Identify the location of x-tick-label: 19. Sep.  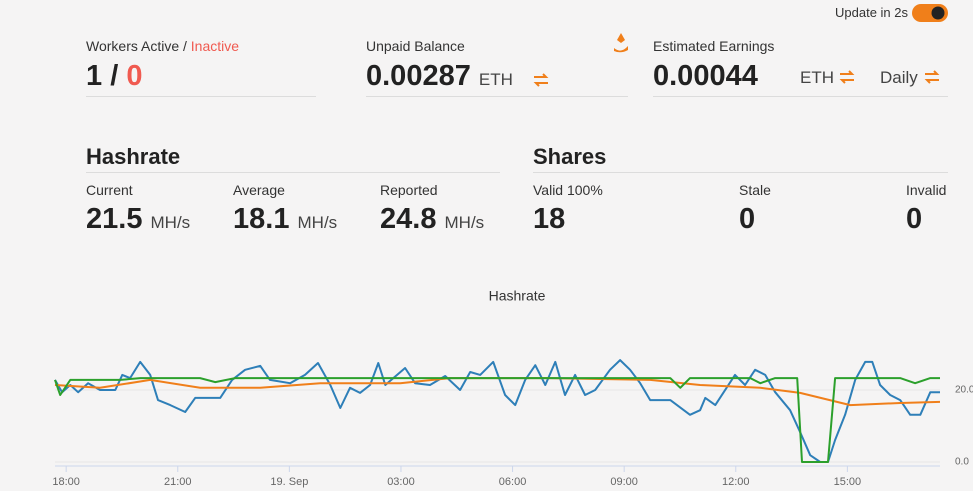
(289, 482).